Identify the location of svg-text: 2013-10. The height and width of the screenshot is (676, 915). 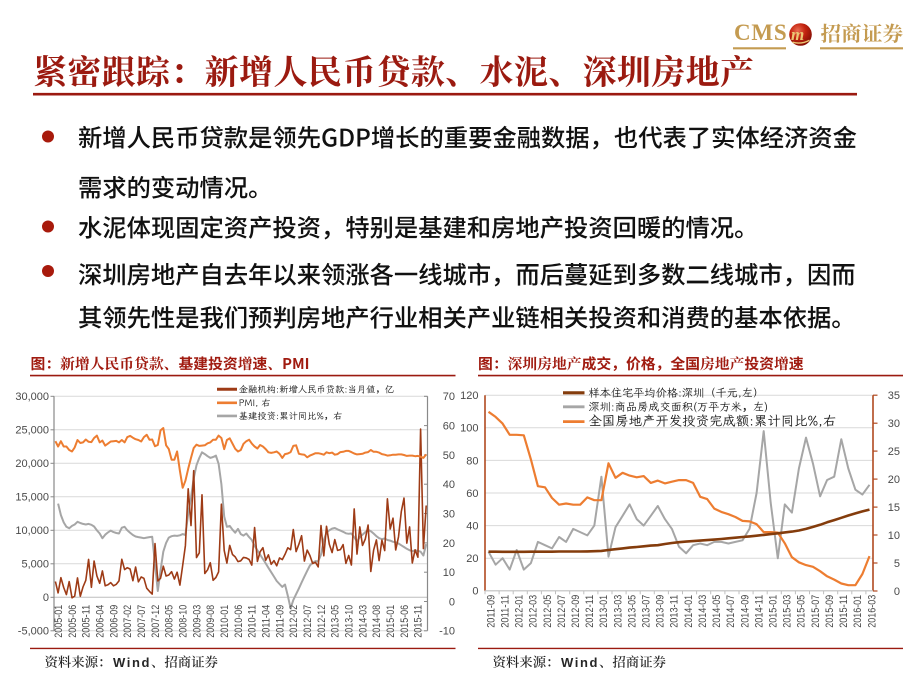
(350, 621).